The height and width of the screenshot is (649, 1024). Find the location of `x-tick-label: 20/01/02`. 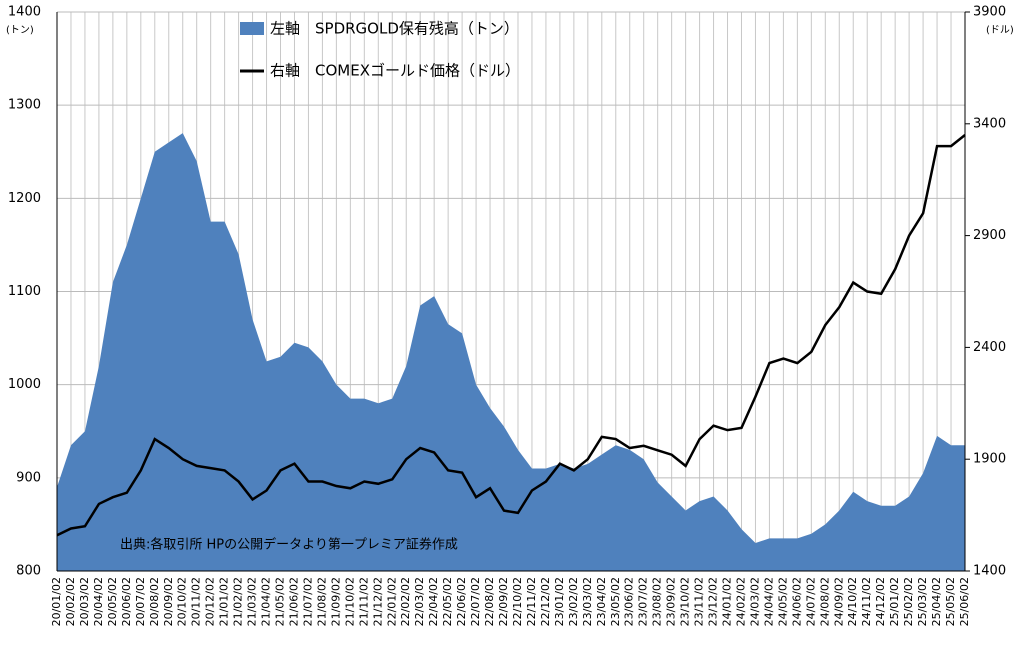

x-tick-label: 20/01/02 is located at coordinates (56, 601).